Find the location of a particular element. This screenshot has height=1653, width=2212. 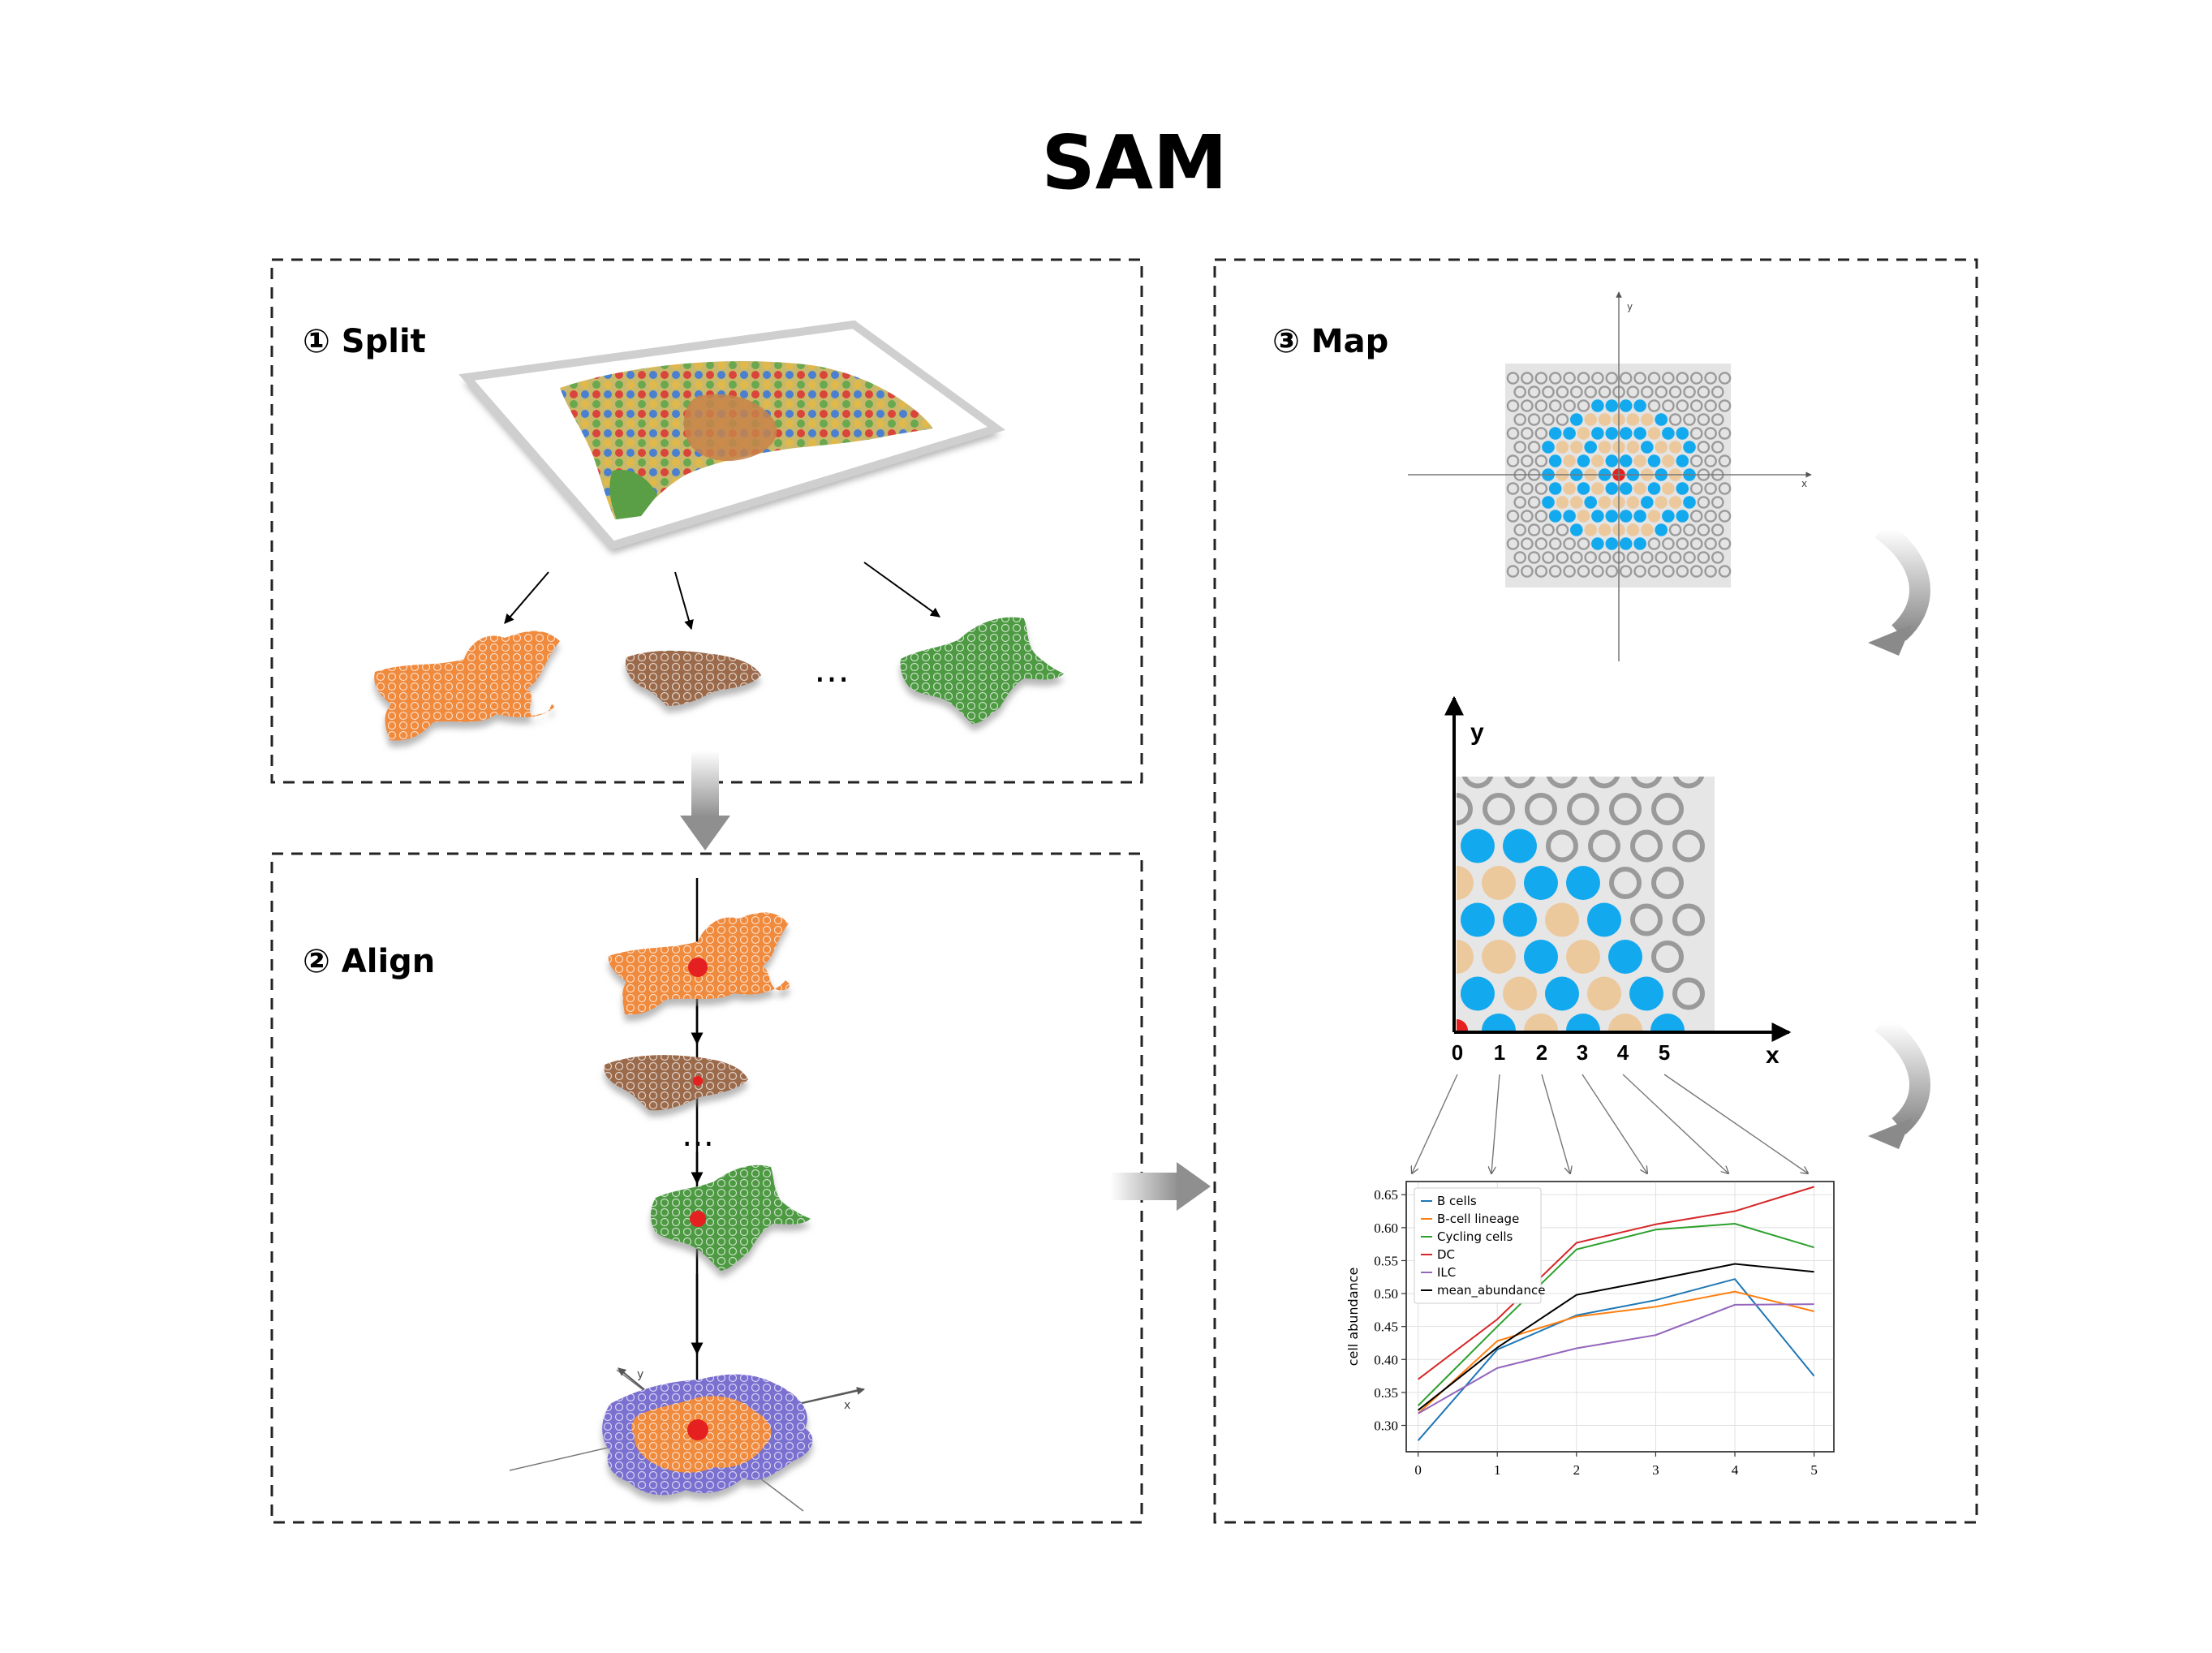

map-grid-zoom is located at coordinates (1586, 896).